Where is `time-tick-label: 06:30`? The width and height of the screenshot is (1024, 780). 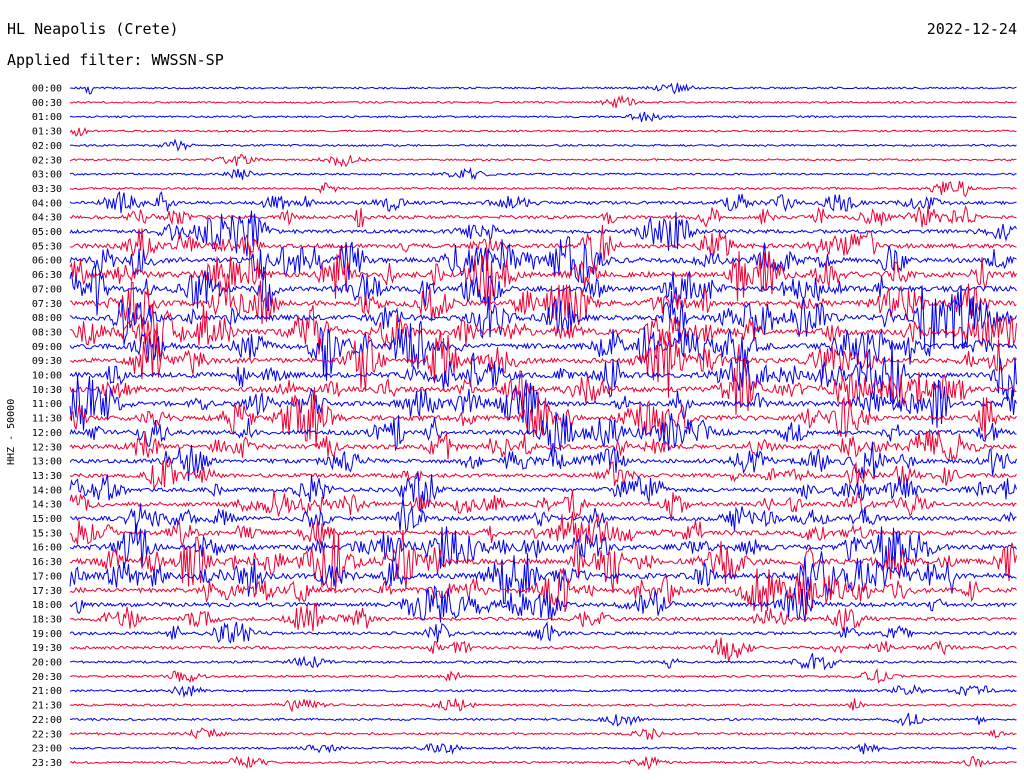
time-tick-label: 06:30 is located at coordinates (47, 275).